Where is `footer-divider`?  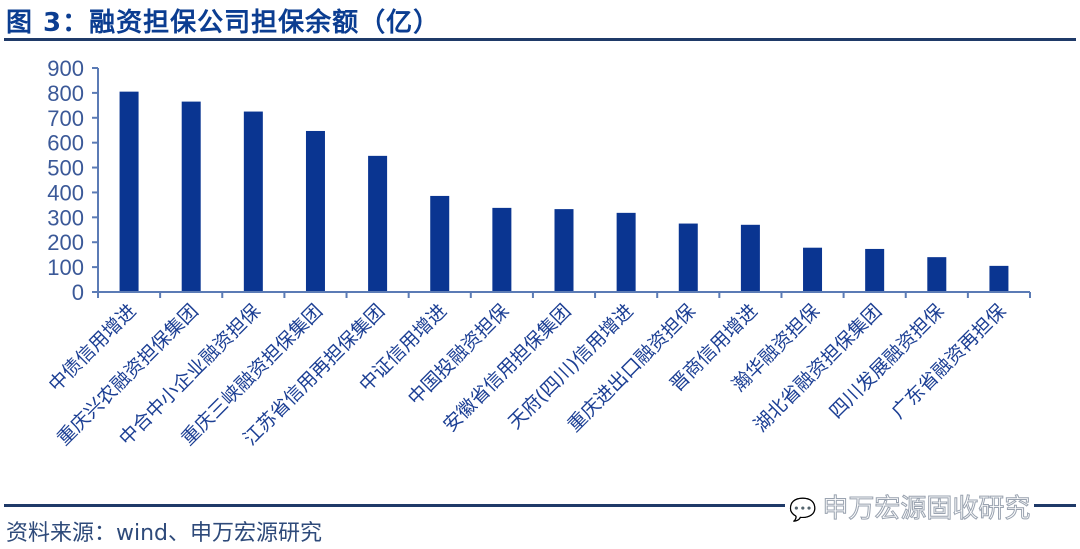 footer-divider is located at coordinates (540, 505).